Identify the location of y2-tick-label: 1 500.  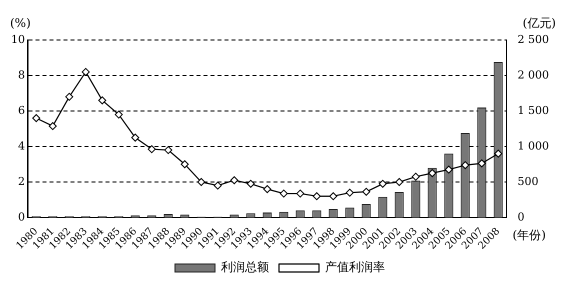
(534, 110).